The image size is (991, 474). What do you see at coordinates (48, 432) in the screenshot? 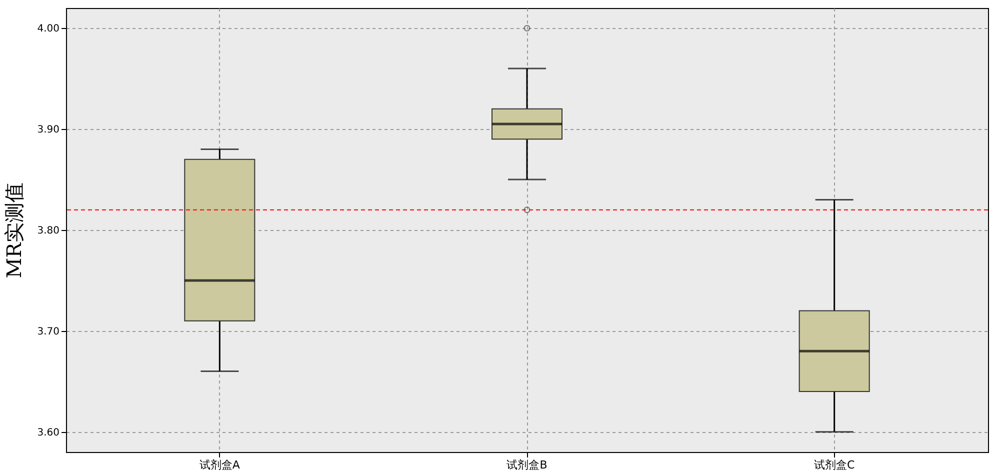
I see `y-tick-label: 3.60` at bounding box center [48, 432].